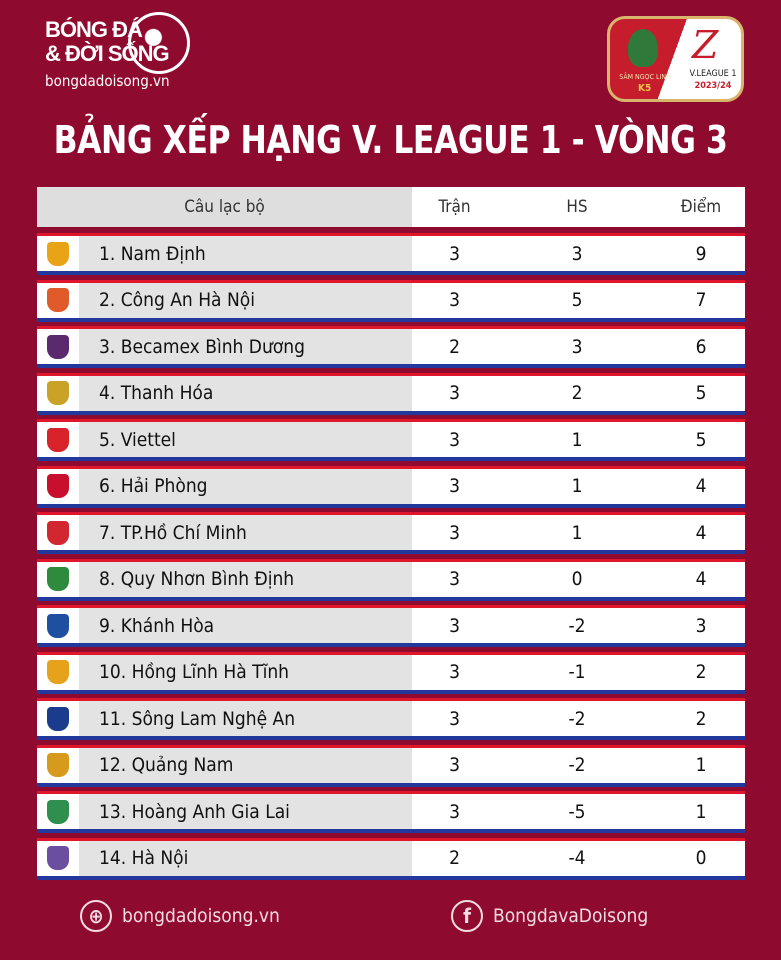 This screenshot has height=960, width=781. What do you see at coordinates (701, 858) in the screenshot?
I see `points: 0` at bounding box center [701, 858].